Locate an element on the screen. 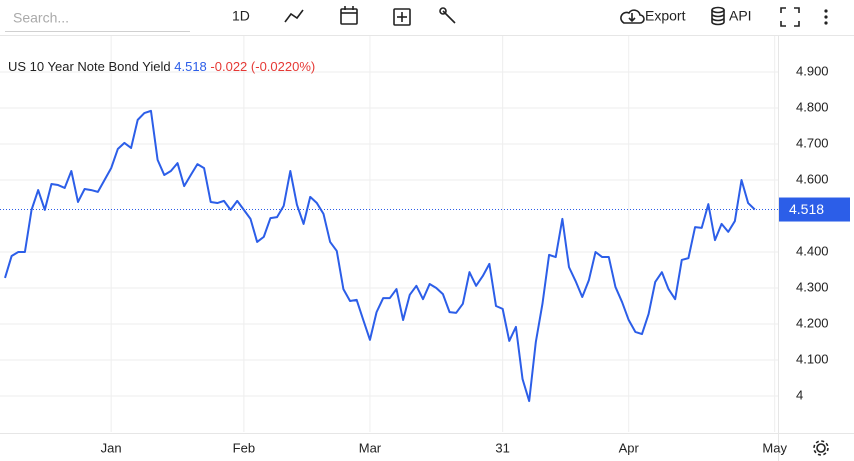  x-tick-label: Apr is located at coordinates (629, 447).